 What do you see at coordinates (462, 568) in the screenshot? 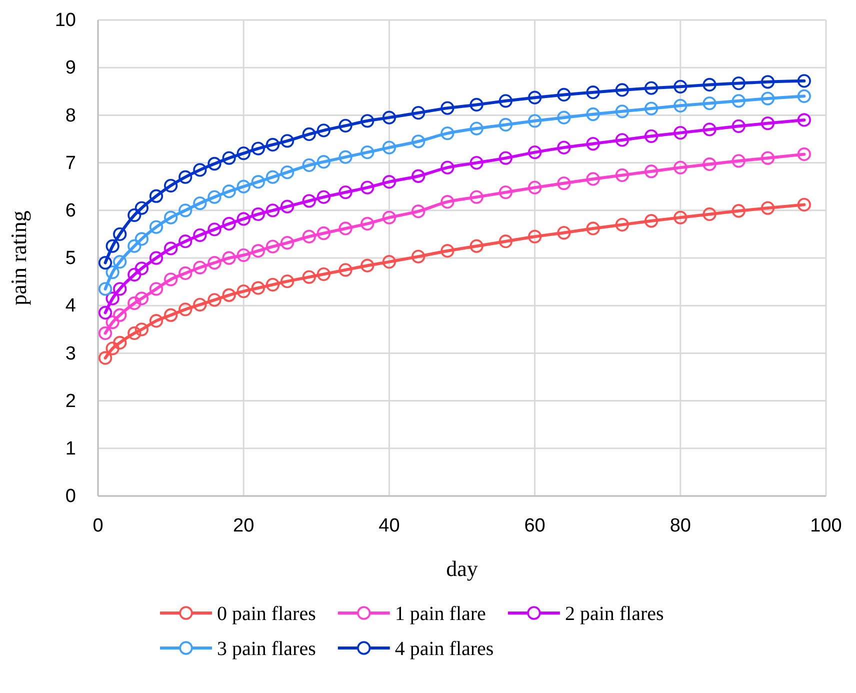
I see `x-axis-title: day` at bounding box center [462, 568].